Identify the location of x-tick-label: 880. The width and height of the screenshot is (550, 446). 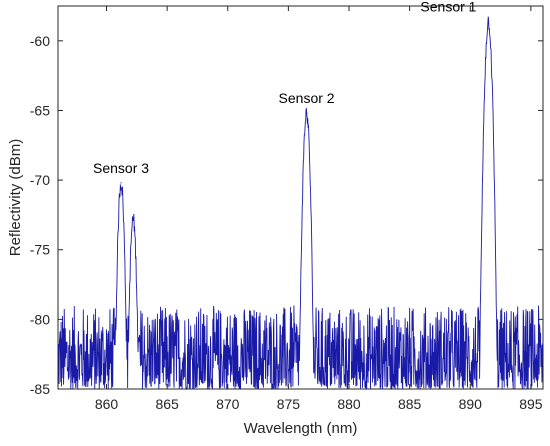
(349, 404).